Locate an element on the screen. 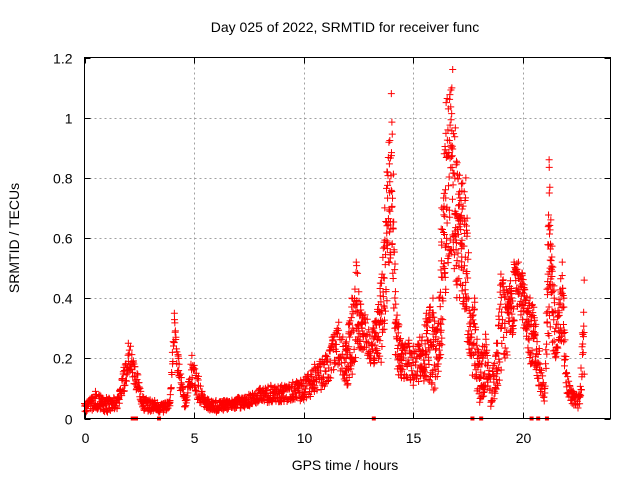  y-tick-label: 0.6 is located at coordinates (63, 239).